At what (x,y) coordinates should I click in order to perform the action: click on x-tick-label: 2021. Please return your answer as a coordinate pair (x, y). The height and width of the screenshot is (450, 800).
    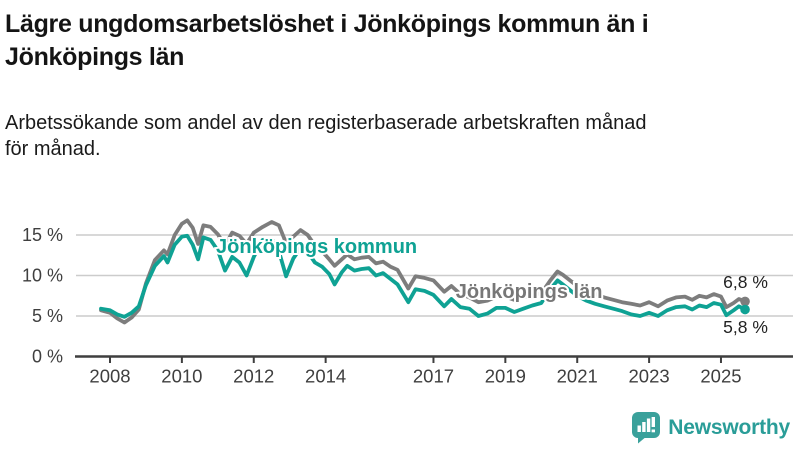
    Looking at the image, I should click on (577, 376).